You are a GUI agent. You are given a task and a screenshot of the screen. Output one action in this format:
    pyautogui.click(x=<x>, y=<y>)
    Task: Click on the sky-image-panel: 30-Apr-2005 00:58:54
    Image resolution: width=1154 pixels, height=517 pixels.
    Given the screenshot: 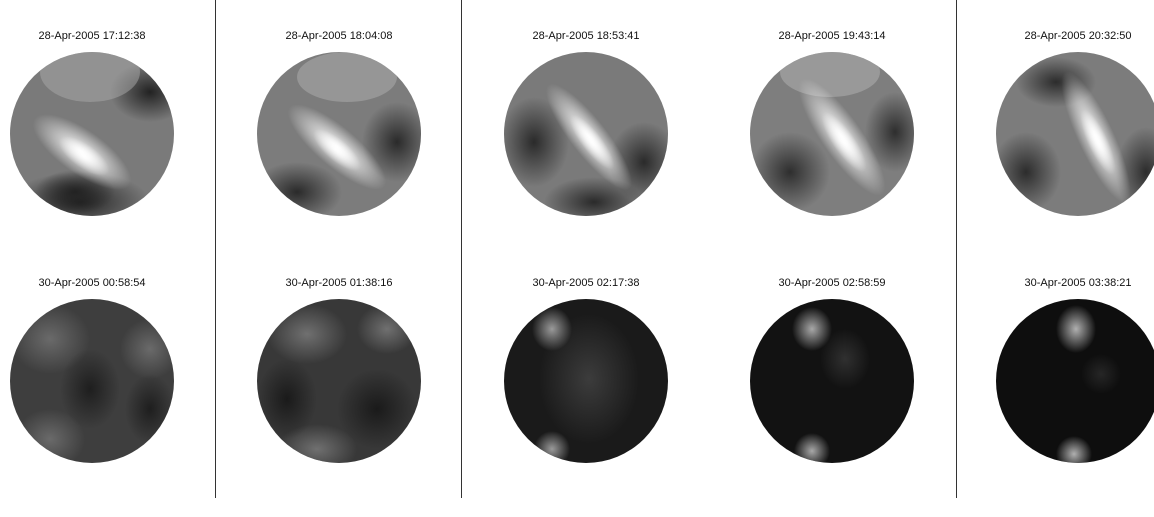 What is the action you would take?
    pyautogui.click(x=96, y=397)
    